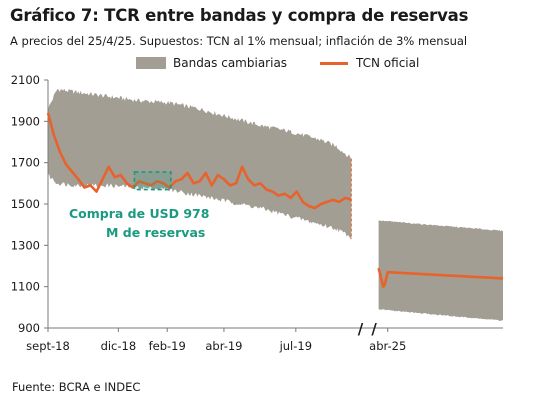  I want to click on reserves-annotation-box, so click(152, 181).